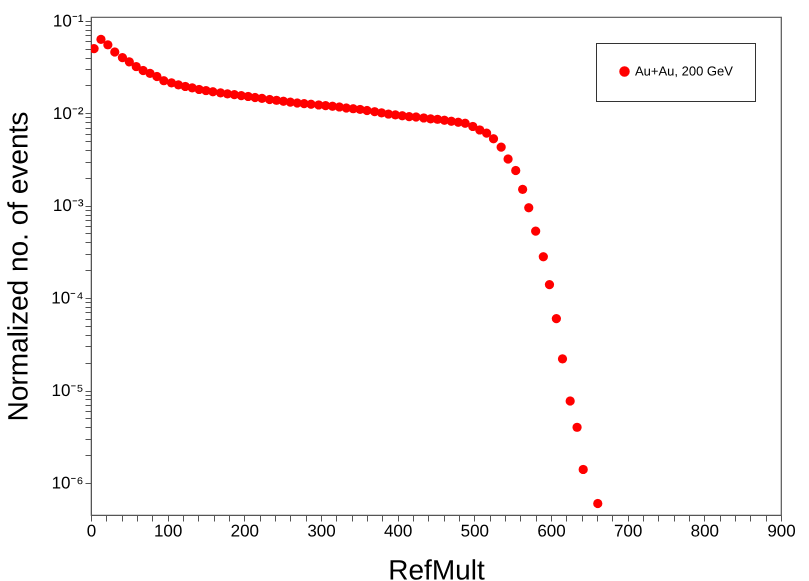 Image resolution: width=809 pixels, height=581 pixels. Describe the element at coordinates (705, 531) in the screenshot. I see `x-tick-label: 800` at that location.